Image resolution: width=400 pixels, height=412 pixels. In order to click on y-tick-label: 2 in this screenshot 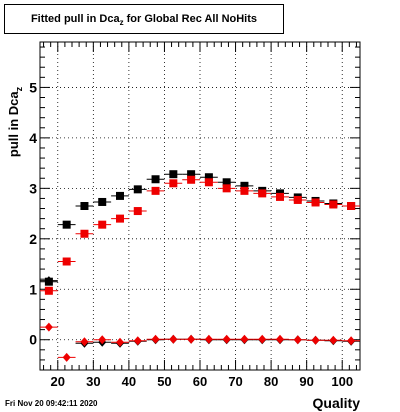, I will do `click(33, 239)`.